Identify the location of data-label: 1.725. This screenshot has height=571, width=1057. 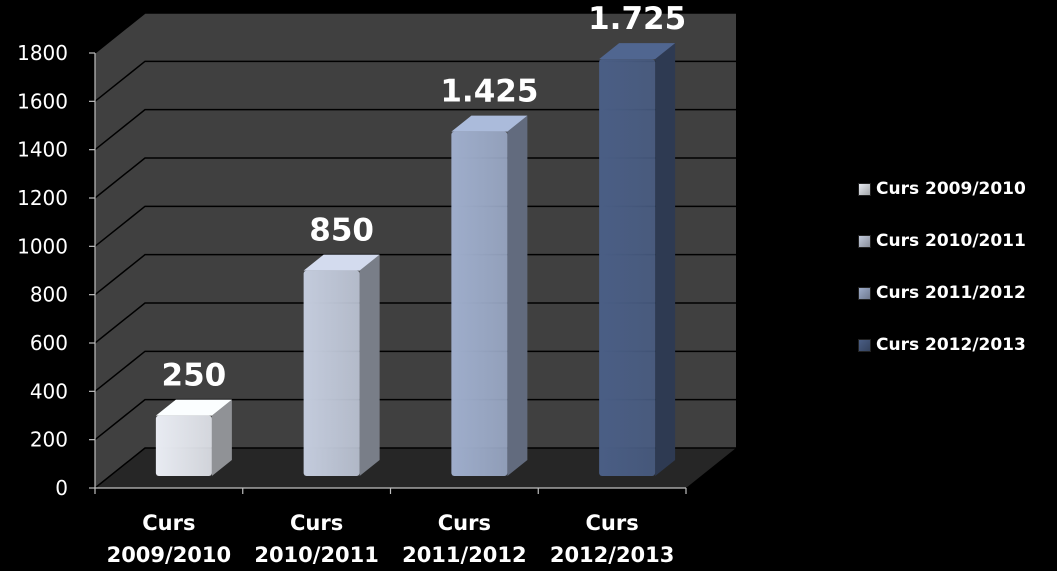
(637, 19).